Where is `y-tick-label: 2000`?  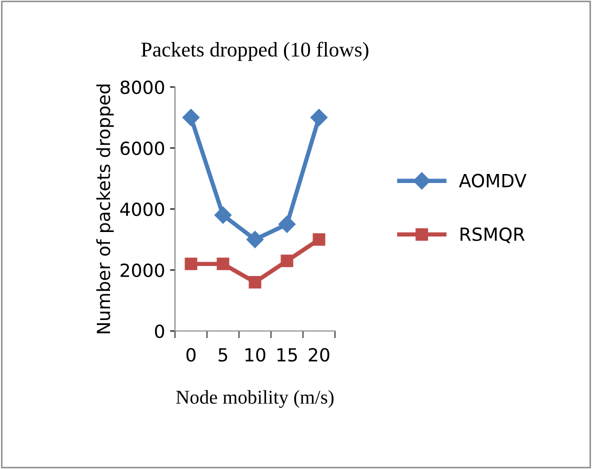 y-tick-label: 2000 is located at coordinates (142, 270).